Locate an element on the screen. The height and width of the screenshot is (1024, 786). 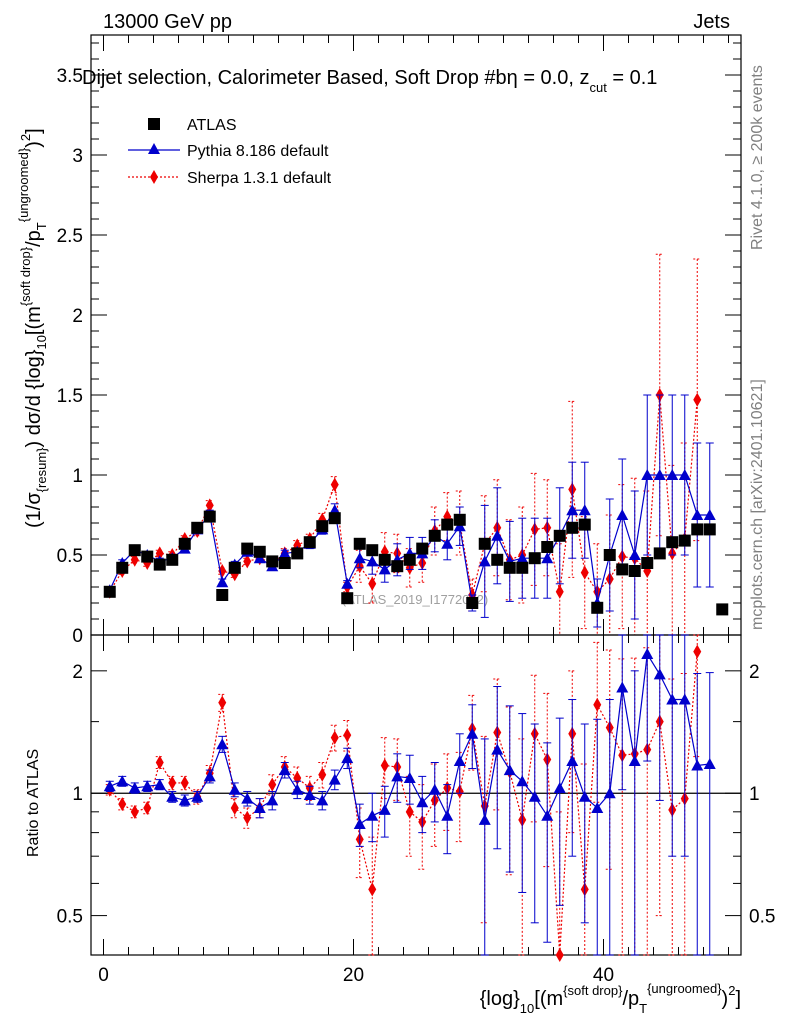
legend-item-pythia: Pythia 8.186 default is located at coordinates (228, 151).